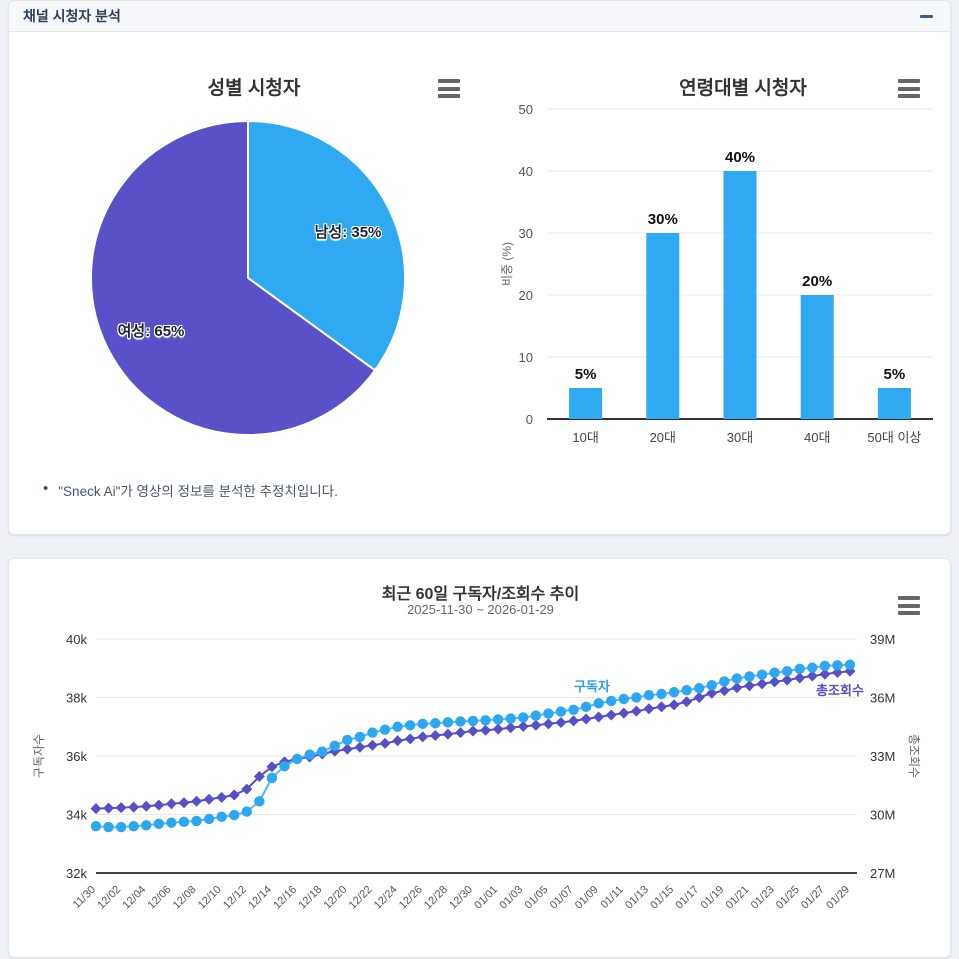  I want to click on svg-text: 구독자수, so click(39, 756).